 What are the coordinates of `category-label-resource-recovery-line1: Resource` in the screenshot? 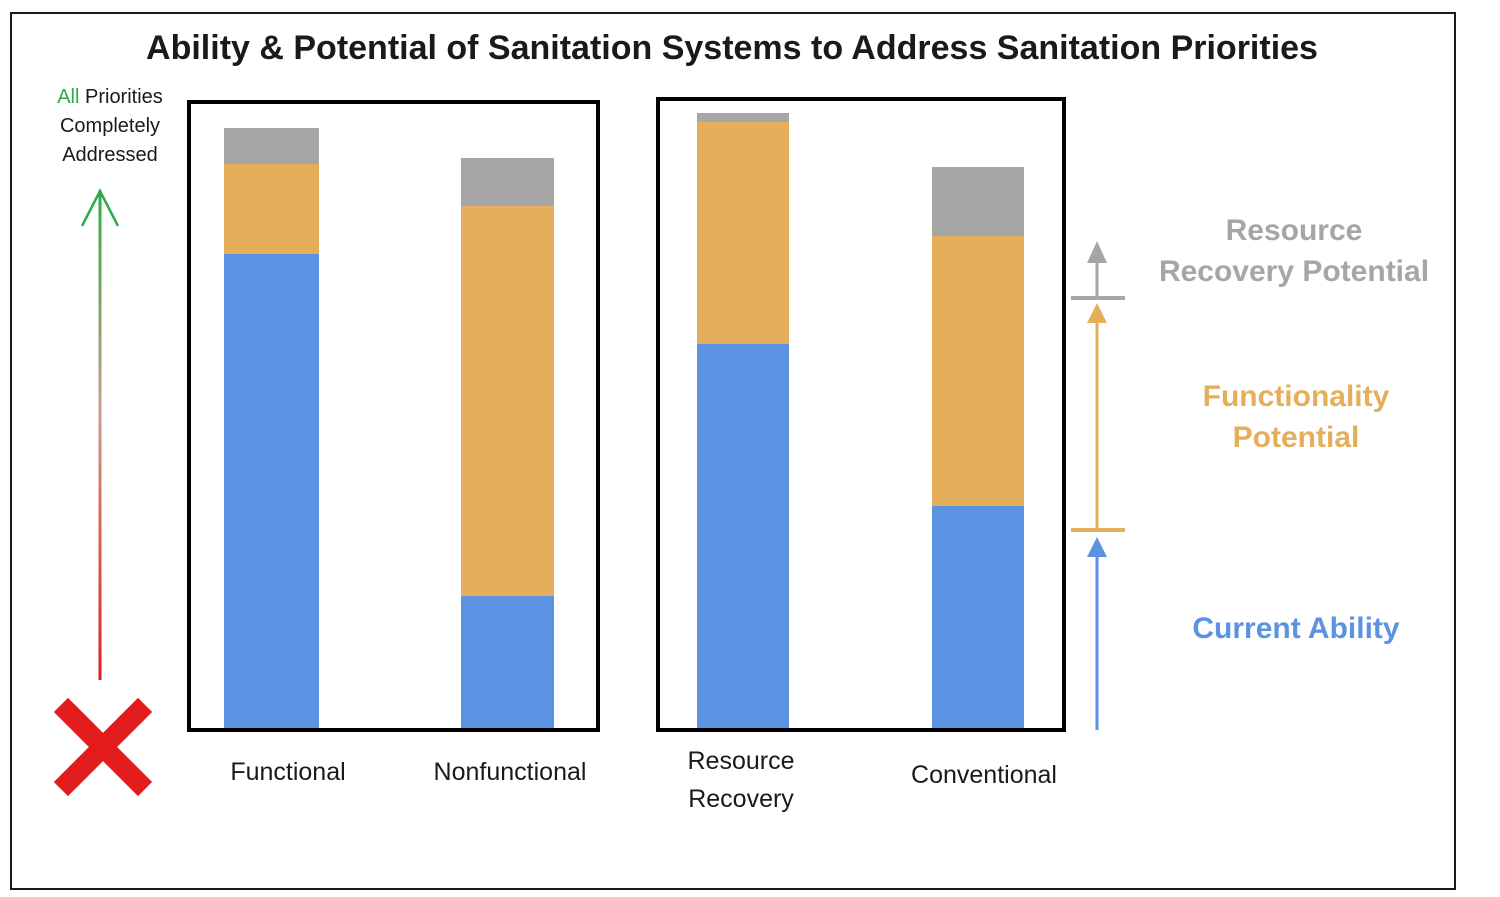 It's located at (741, 761).